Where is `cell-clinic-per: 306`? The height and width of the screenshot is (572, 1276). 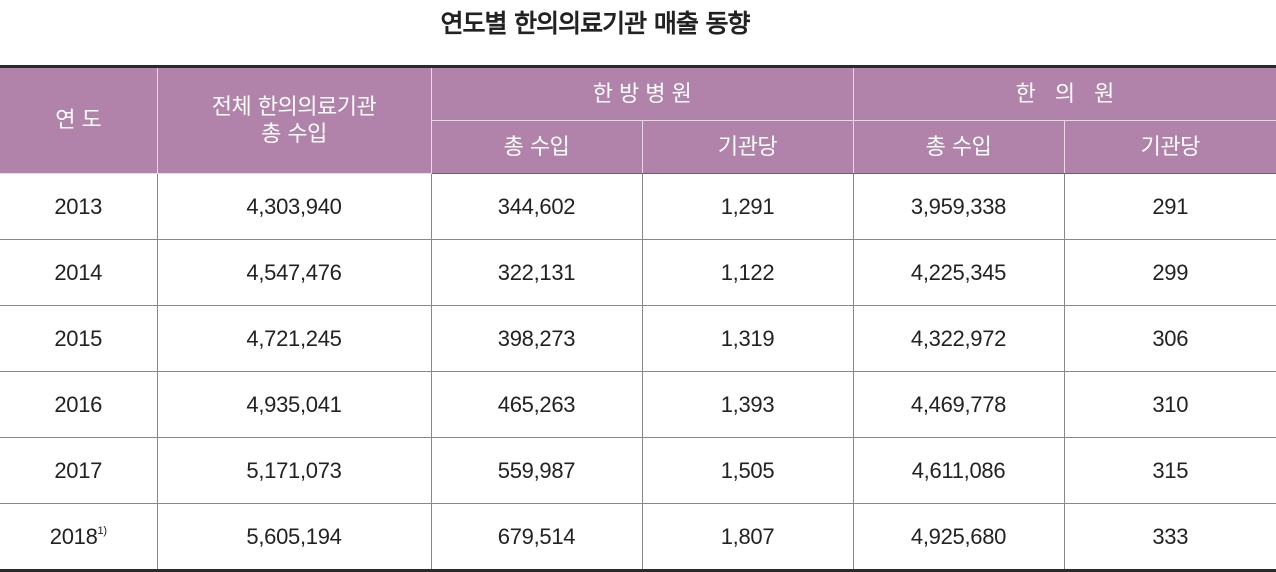 cell-clinic-per: 306 is located at coordinates (1169, 338).